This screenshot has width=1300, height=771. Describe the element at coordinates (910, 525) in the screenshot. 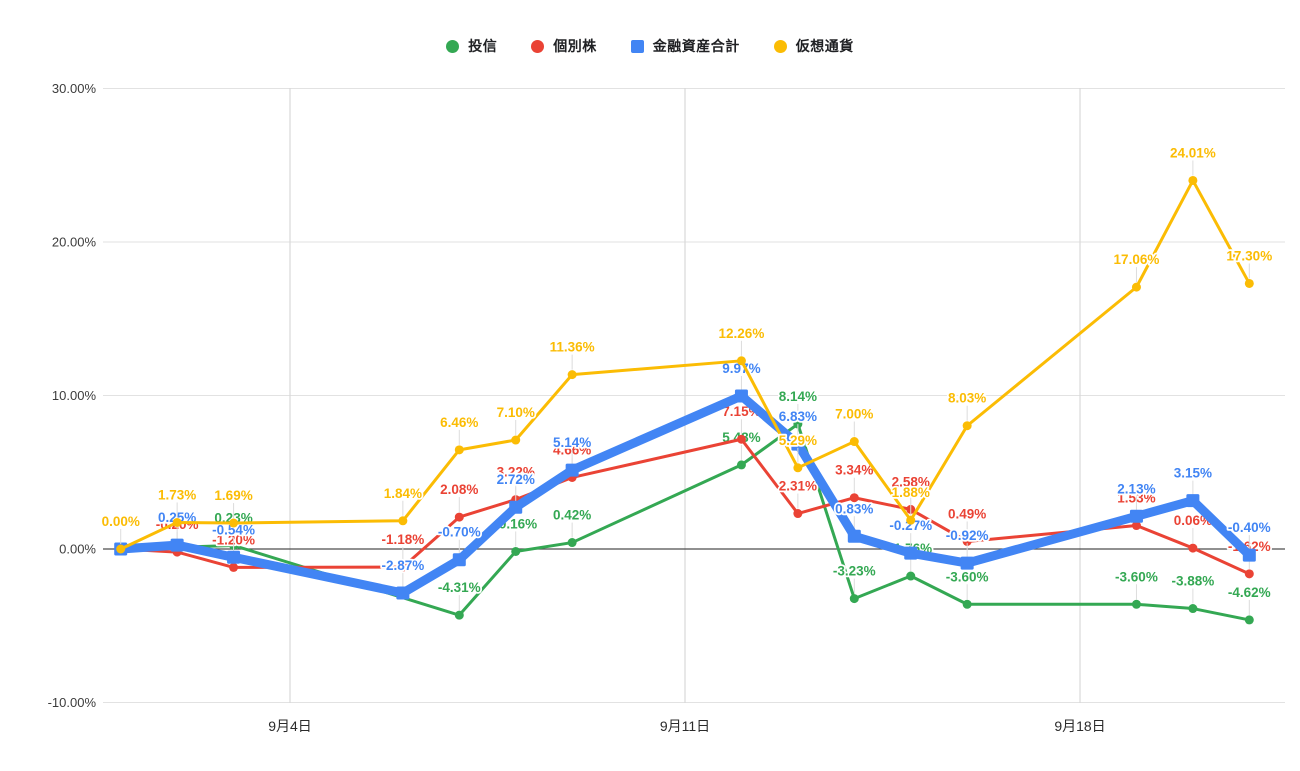

I see `data-label-total-financial-assets: -0.27%` at that location.